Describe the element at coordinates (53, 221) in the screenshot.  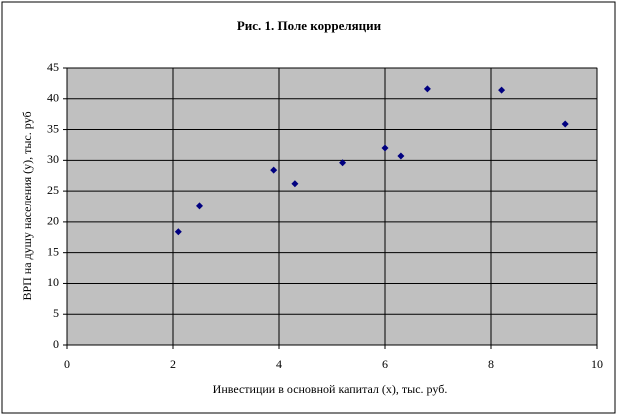
I see `y-tick-label: 20` at that location.